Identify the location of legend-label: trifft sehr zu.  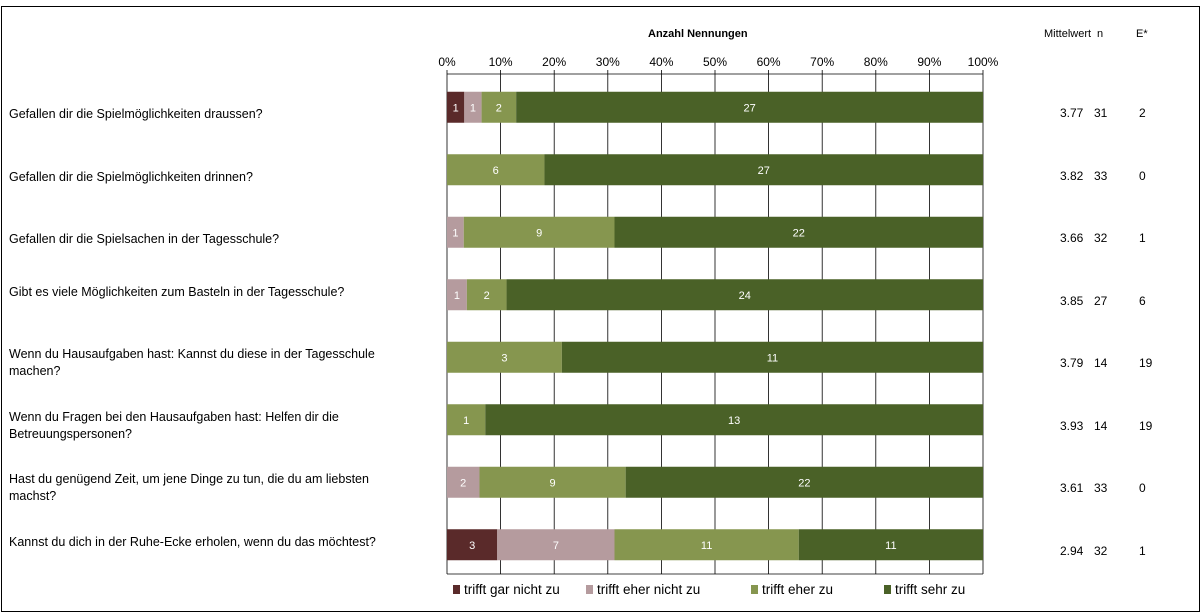
(930, 589).